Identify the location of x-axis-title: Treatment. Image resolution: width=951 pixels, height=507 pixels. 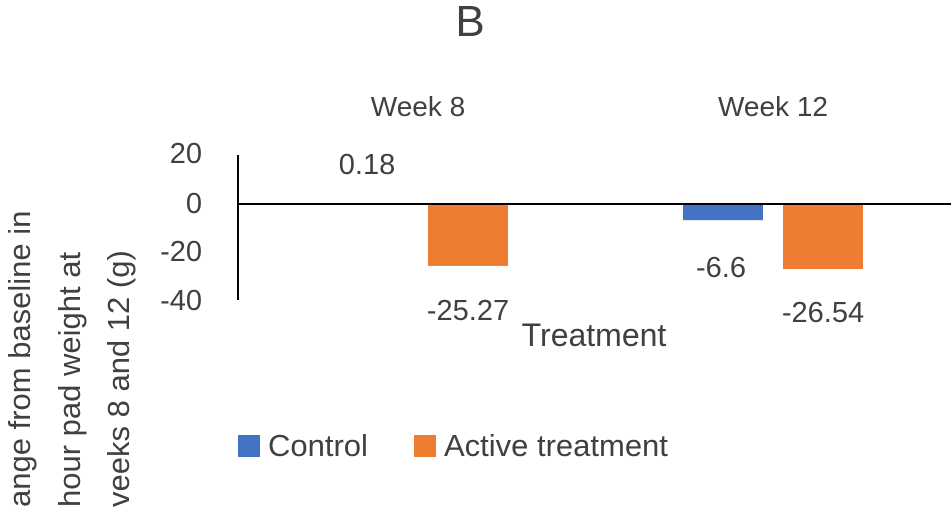
(594, 335).